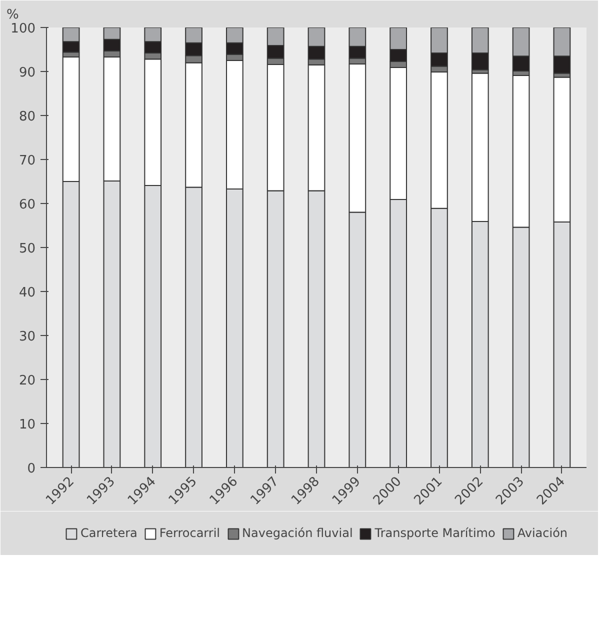 The height and width of the screenshot is (628, 616). What do you see at coordinates (109, 533) in the screenshot?
I see `legend-label: Carretera` at bounding box center [109, 533].